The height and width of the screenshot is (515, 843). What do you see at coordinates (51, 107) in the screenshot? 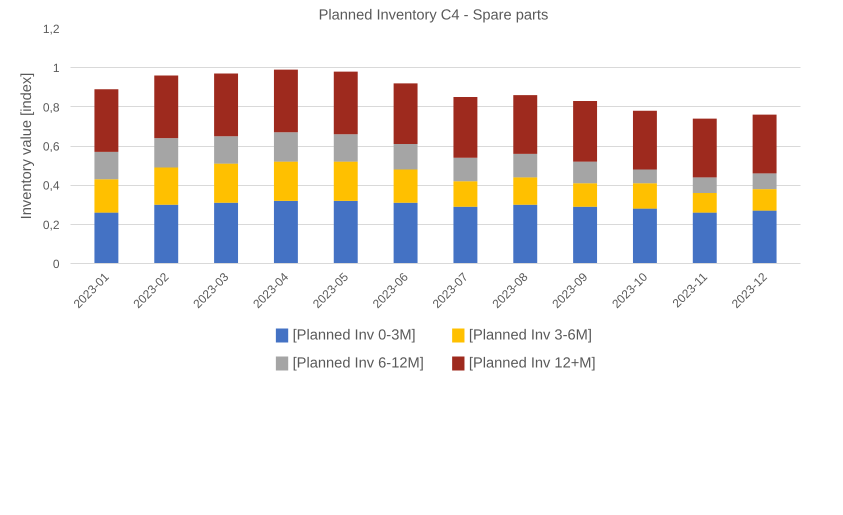
I see `y-tick-label: 0,8` at bounding box center [51, 107].